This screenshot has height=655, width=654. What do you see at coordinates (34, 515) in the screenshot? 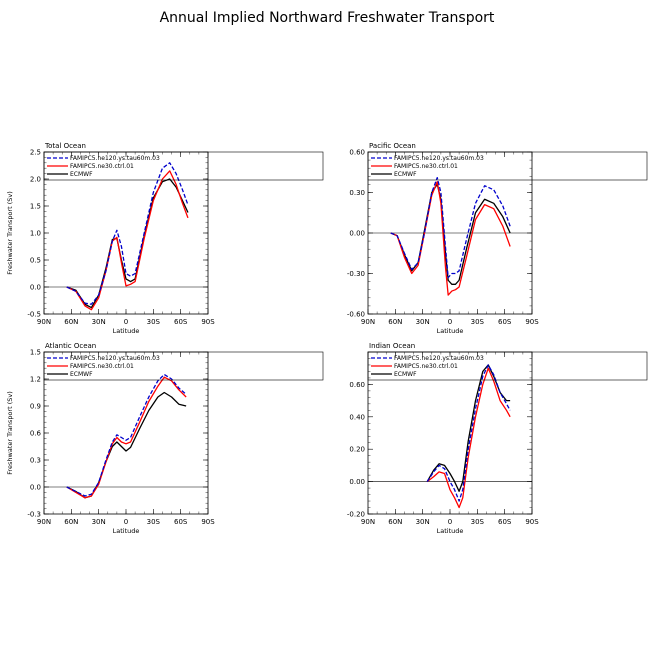
I see `y-tick-label: -0.3` at bounding box center [34, 515].